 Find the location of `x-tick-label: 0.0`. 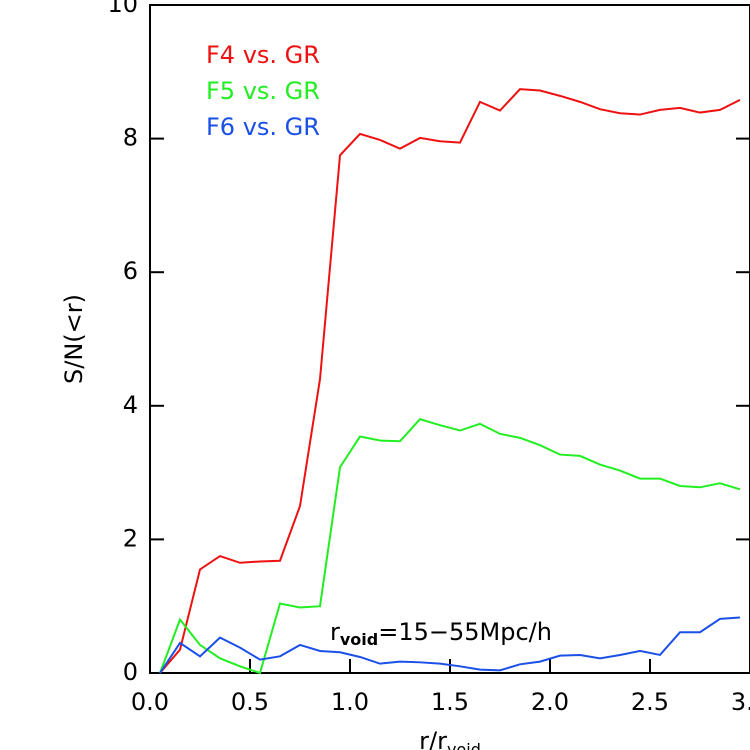

x-tick-label: 0.0 is located at coordinates (150, 702).